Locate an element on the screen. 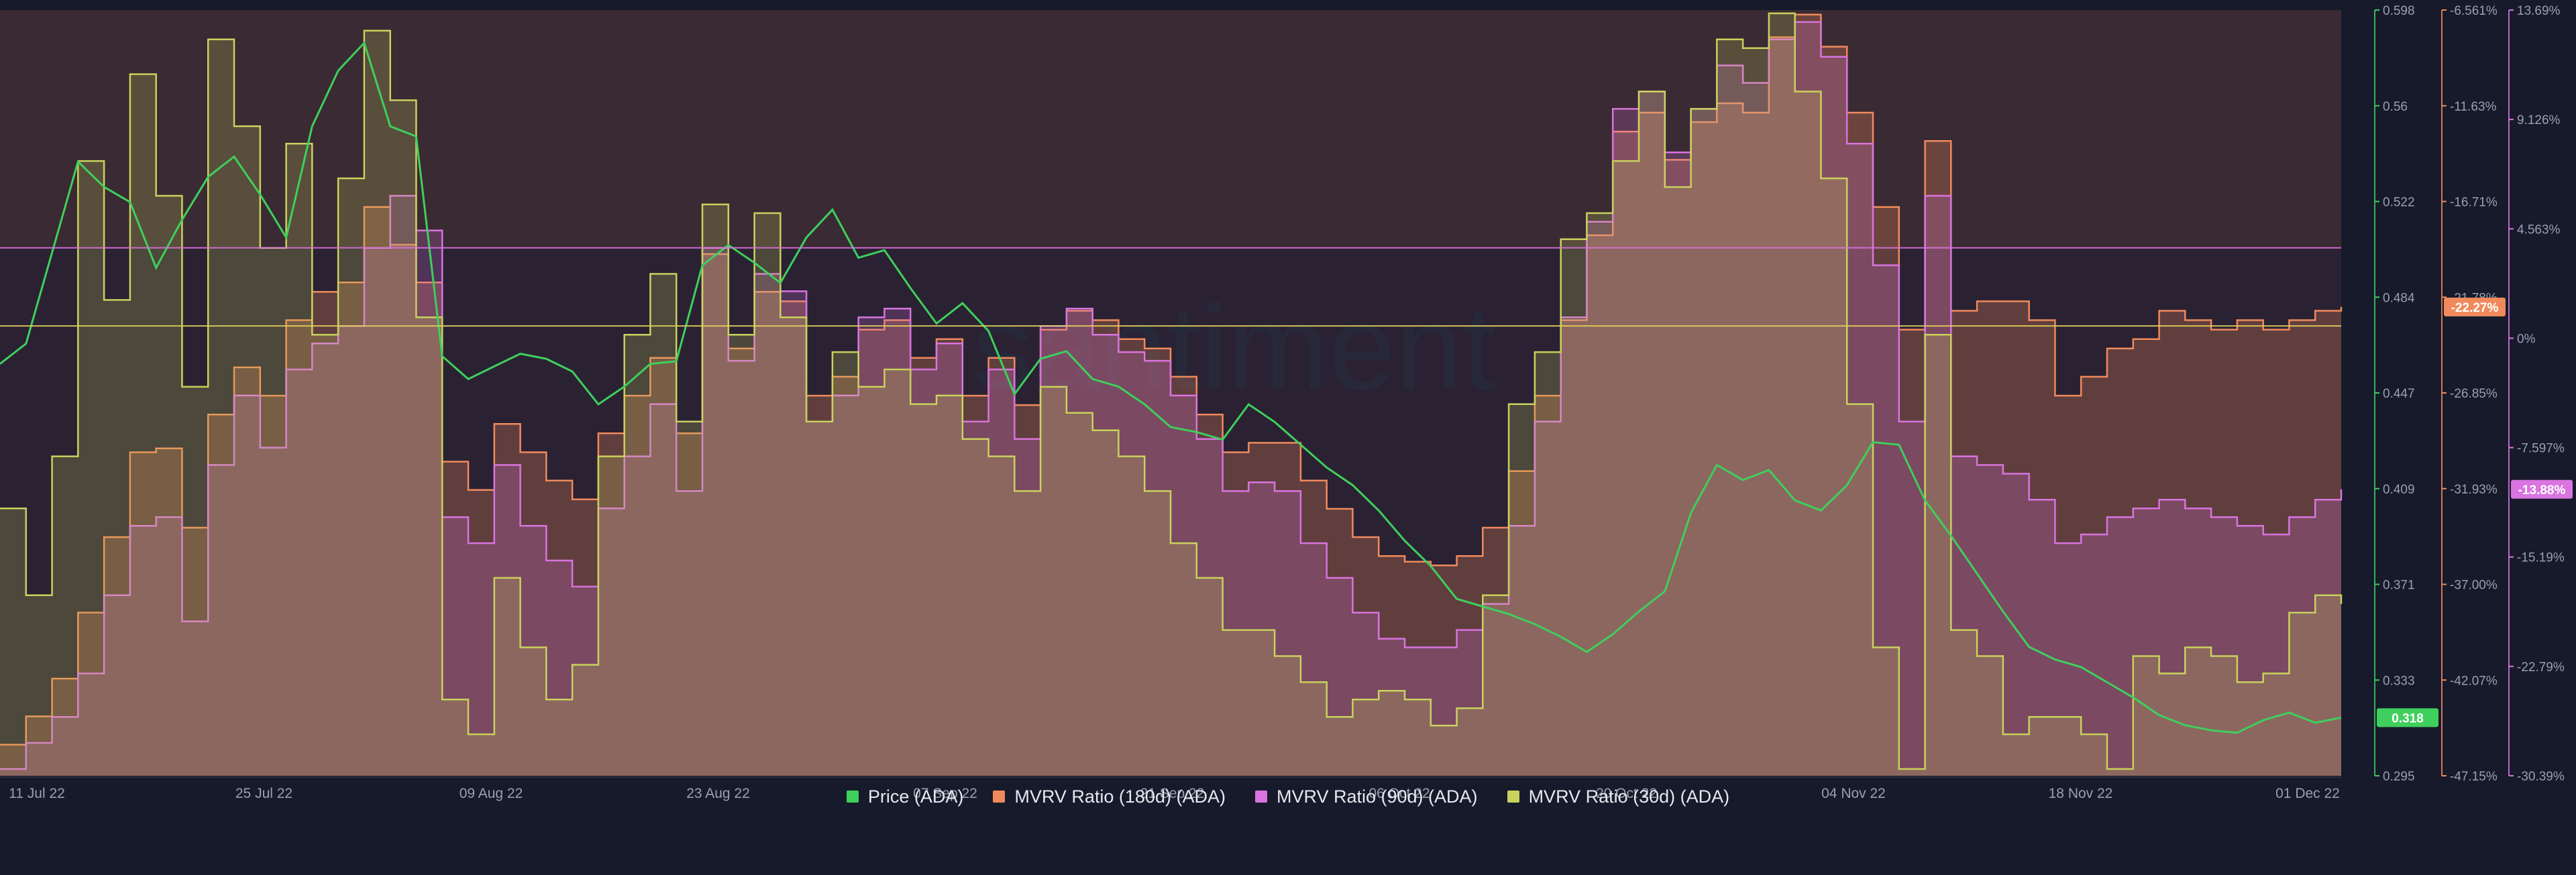 The image size is (2576, 875). legend-label: Price (ADA) is located at coordinates (915, 796).